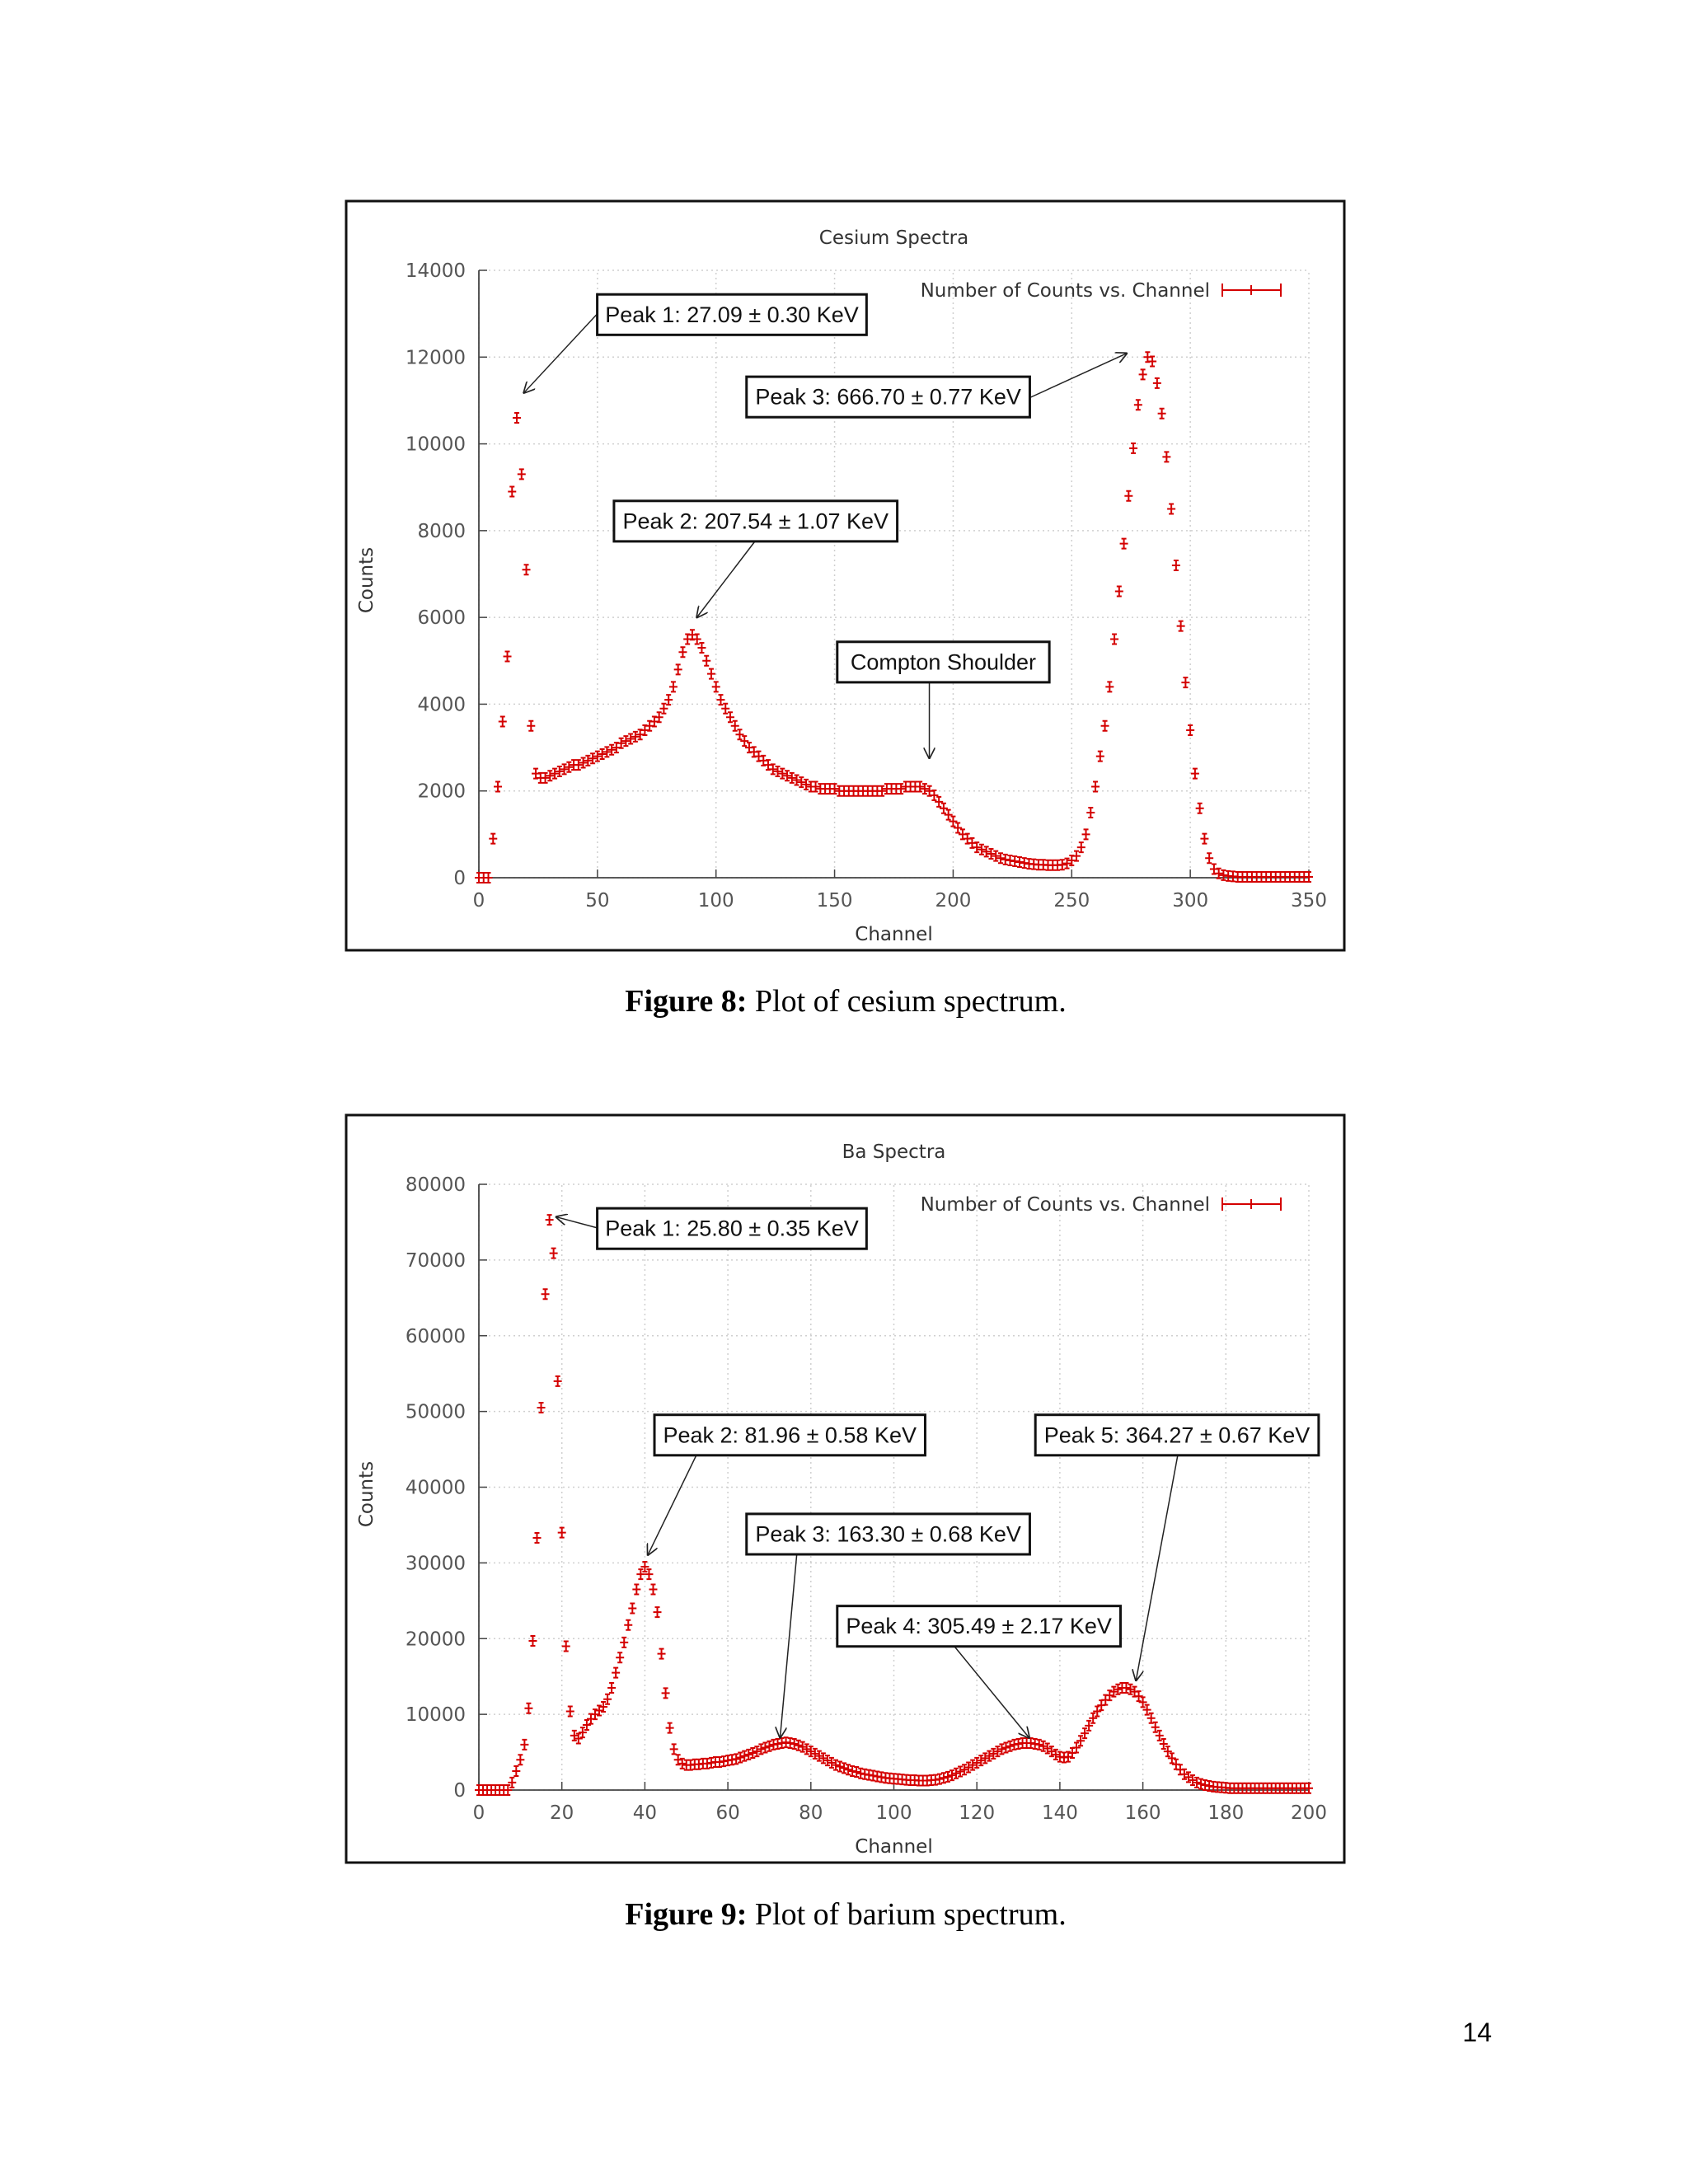 This screenshot has width=1688, height=2184. Describe the element at coordinates (979, 1626) in the screenshot. I see `annotation: Peak 4: 305.49 ± 2.17 KeV` at that location.